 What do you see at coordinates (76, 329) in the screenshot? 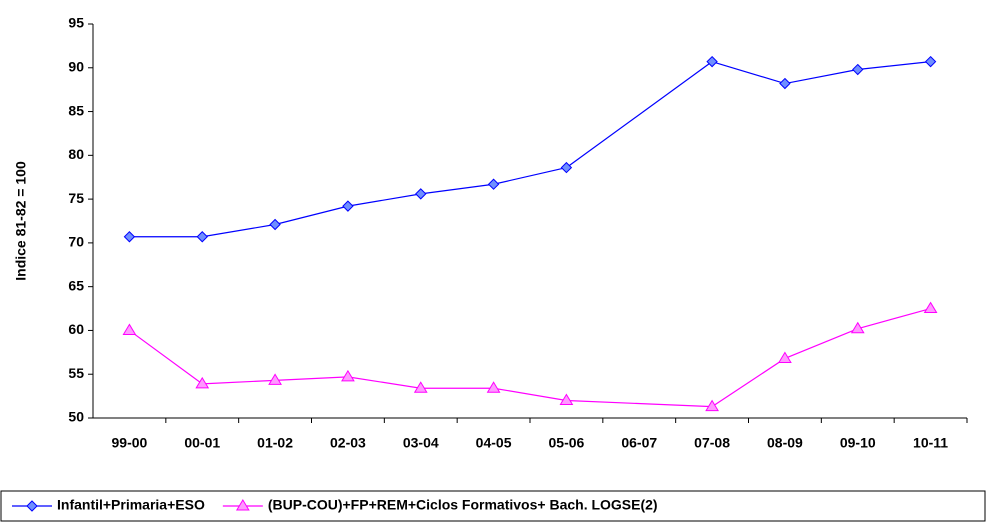
I see `y-tick-label: 60` at bounding box center [76, 329].